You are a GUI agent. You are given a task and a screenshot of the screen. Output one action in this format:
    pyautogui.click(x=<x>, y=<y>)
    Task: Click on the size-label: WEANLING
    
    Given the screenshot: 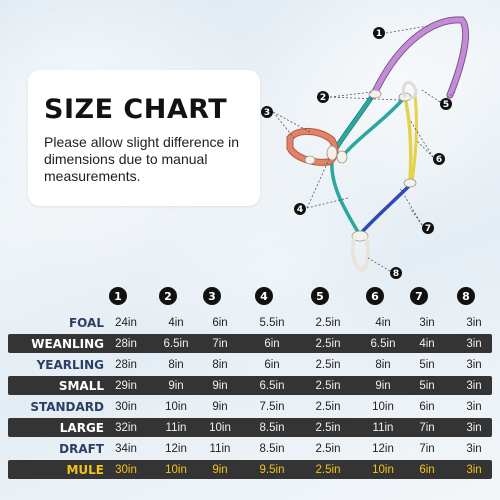 What is the action you would take?
    pyautogui.click(x=67, y=343)
    